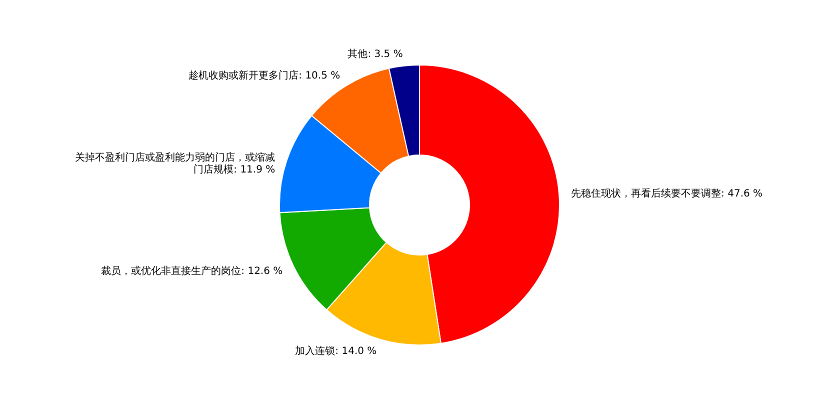  I want to click on slice-label: 先稳住现状，再看后续要不要调整: 47.6 %, so click(667, 193).